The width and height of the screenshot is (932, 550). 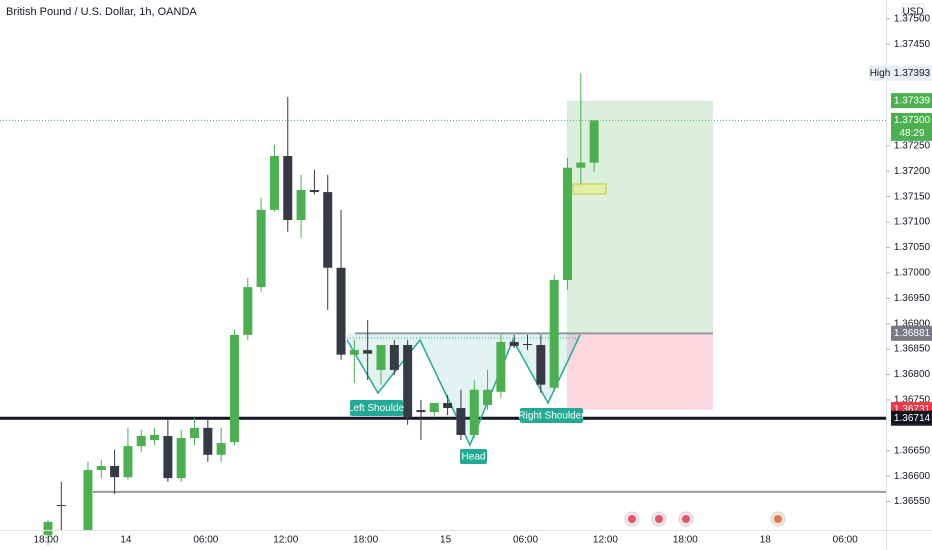 I want to click on price-tag-name: High, so click(x=880, y=73).